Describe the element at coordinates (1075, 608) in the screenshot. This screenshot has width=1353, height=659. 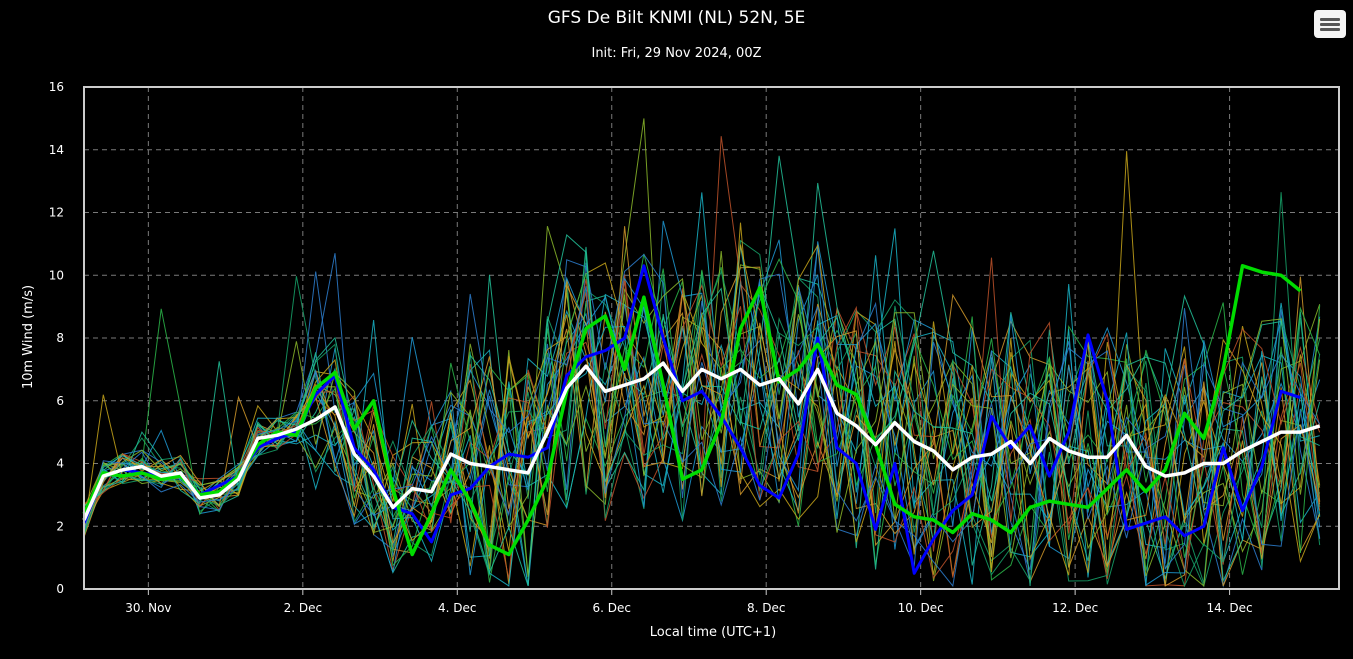
I see `x-tick-label: 12. Dec` at that location.